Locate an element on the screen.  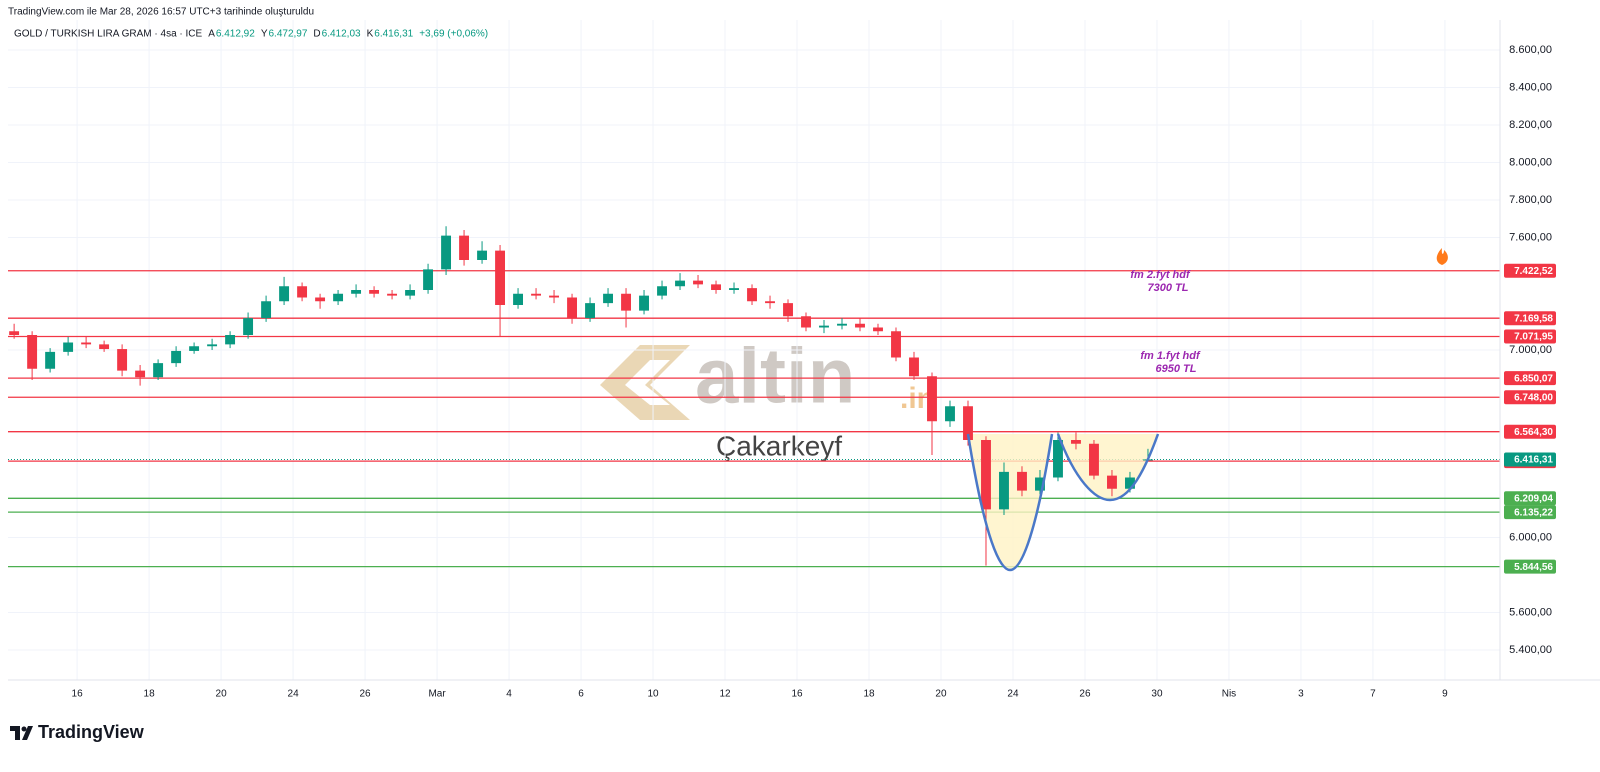
level-label: 6.209,04 is located at coordinates (1530, 498).